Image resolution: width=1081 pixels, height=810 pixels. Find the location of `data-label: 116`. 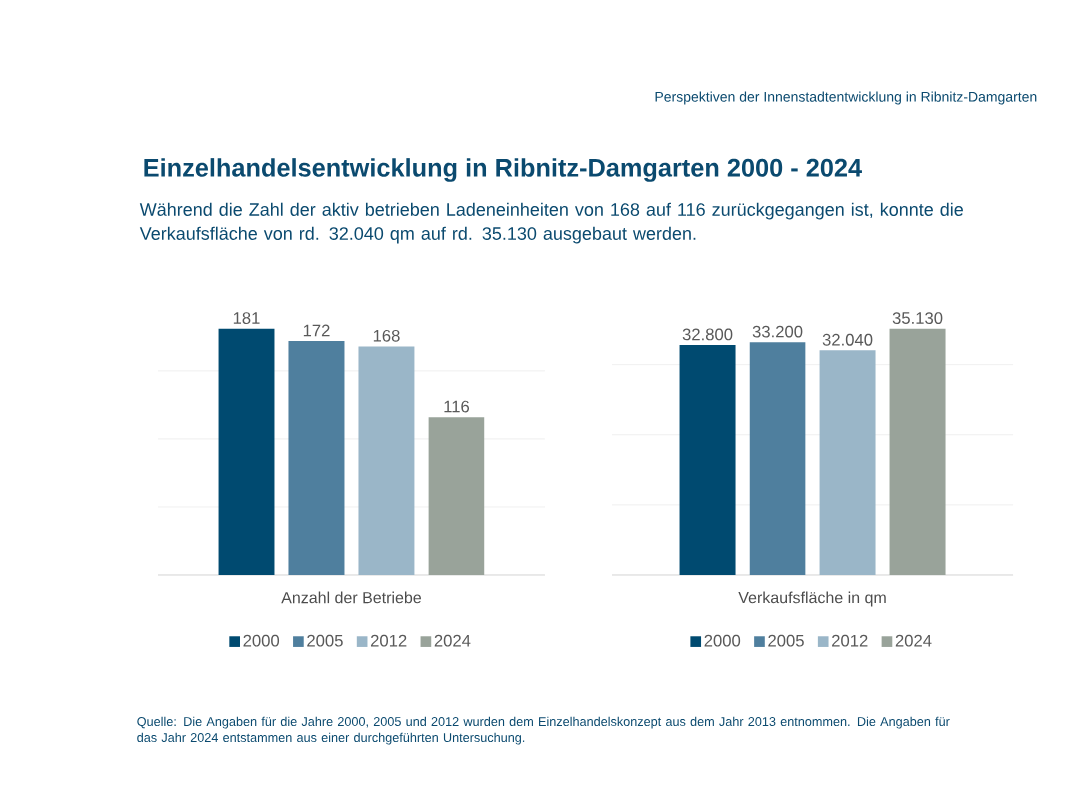

data-label: 116 is located at coordinates (457, 406).